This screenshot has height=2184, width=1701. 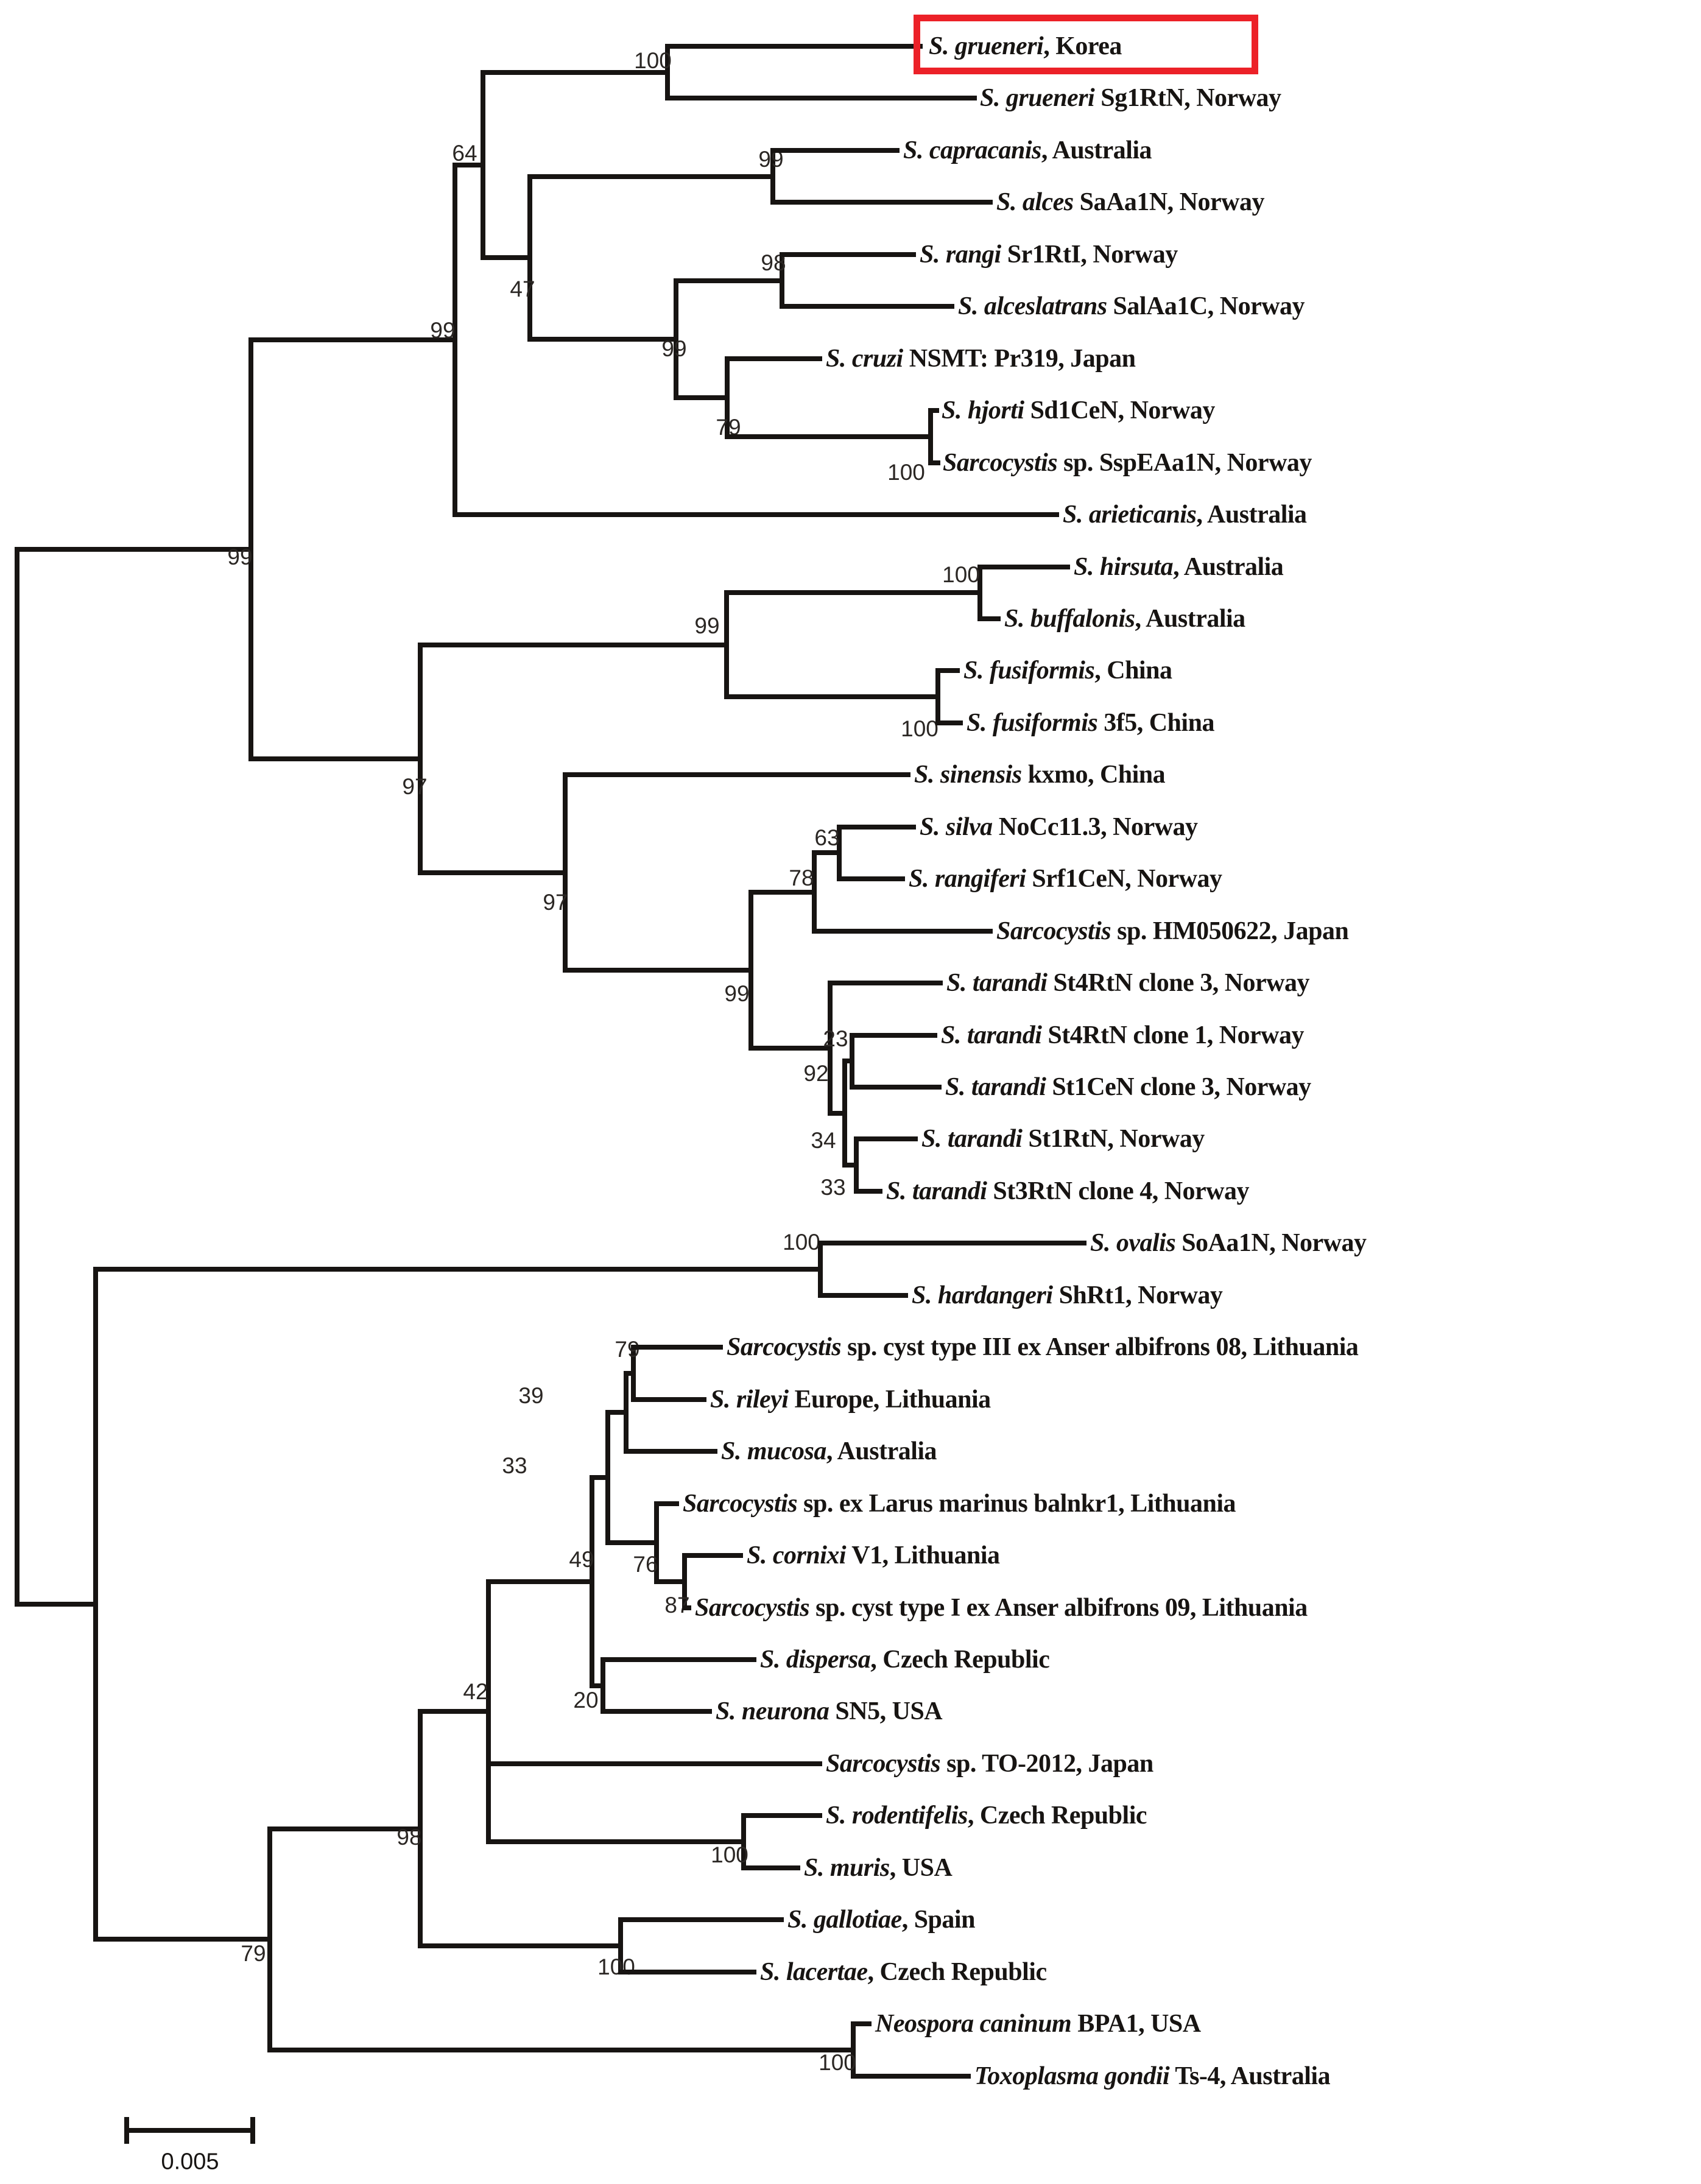 What do you see at coordinates (1184, 463) in the screenshot?
I see `taxon-name-suffix: sp. SspEAa1N, Norway` at bounding box center [1184, 463].